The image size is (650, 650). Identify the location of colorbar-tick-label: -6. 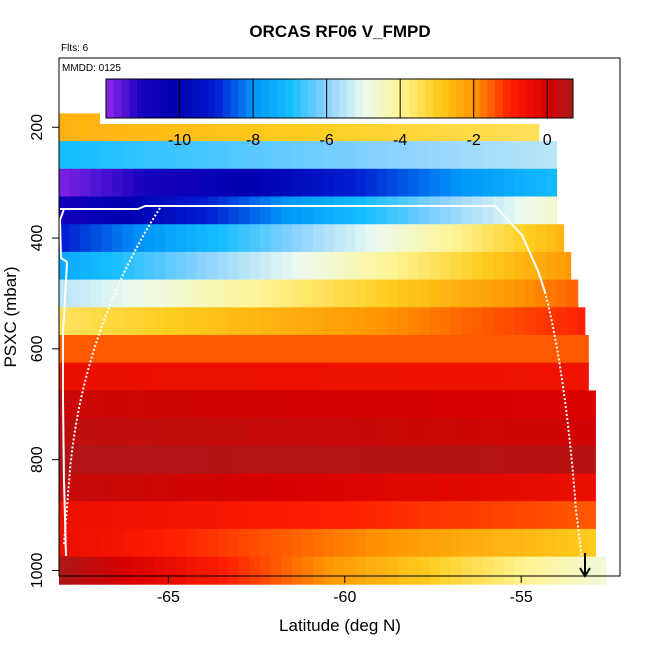
(327, 140).